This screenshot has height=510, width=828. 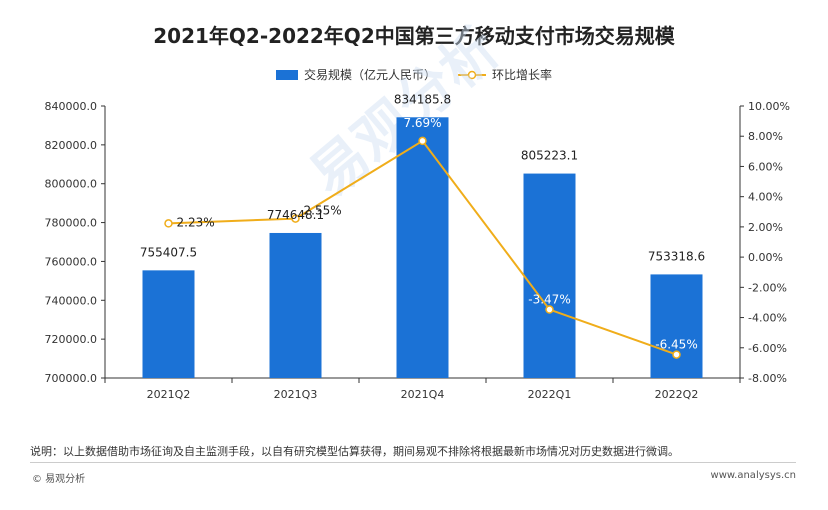 What do you see at coordinates (769, 106) in the screenshot?
I see `right-tick-label: 10.00%` at bounding box center [769, 106].